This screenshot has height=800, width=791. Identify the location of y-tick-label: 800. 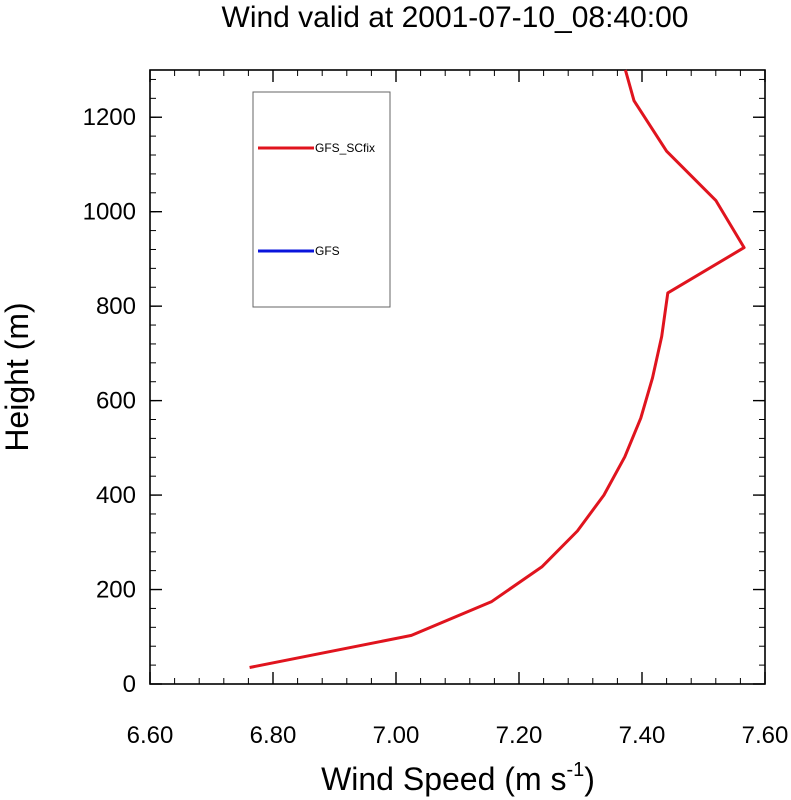
(116, 306).